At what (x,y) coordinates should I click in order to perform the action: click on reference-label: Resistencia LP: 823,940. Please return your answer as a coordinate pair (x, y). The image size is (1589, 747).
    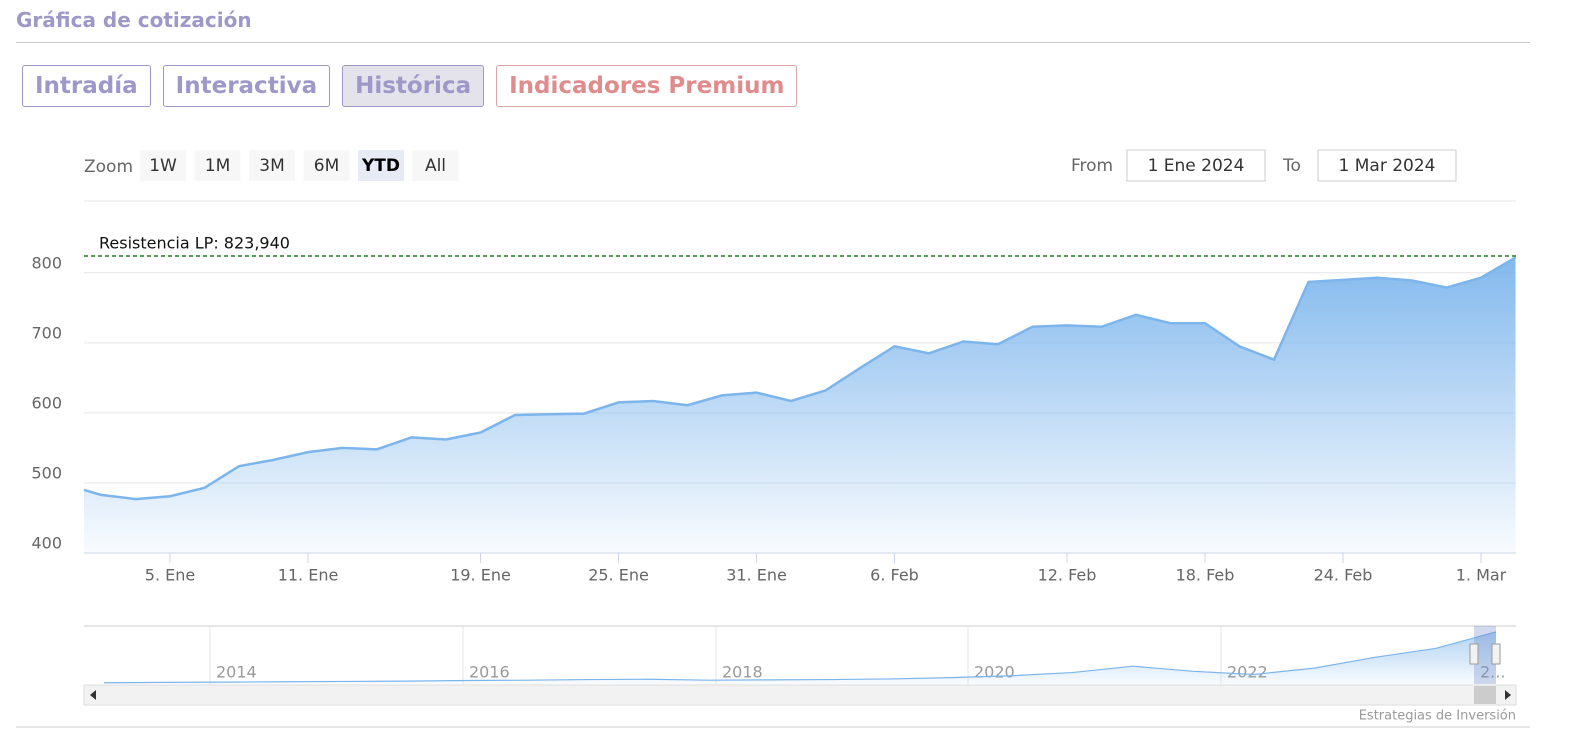
    Looking at the image, I should click on (194, 243).